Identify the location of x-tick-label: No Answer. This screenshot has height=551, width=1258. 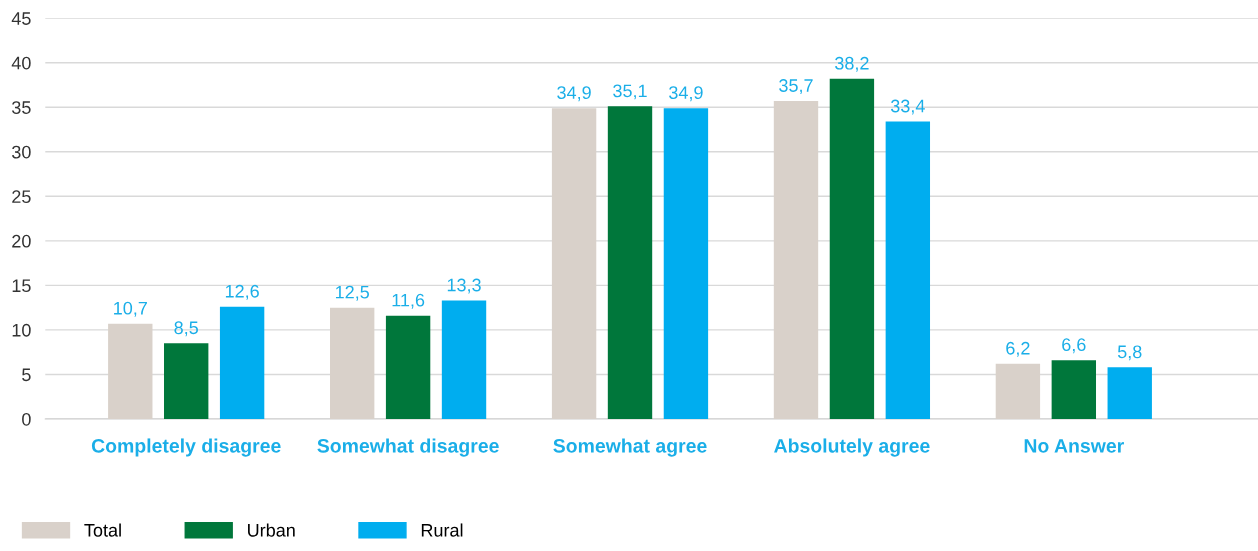
(1074, 446).